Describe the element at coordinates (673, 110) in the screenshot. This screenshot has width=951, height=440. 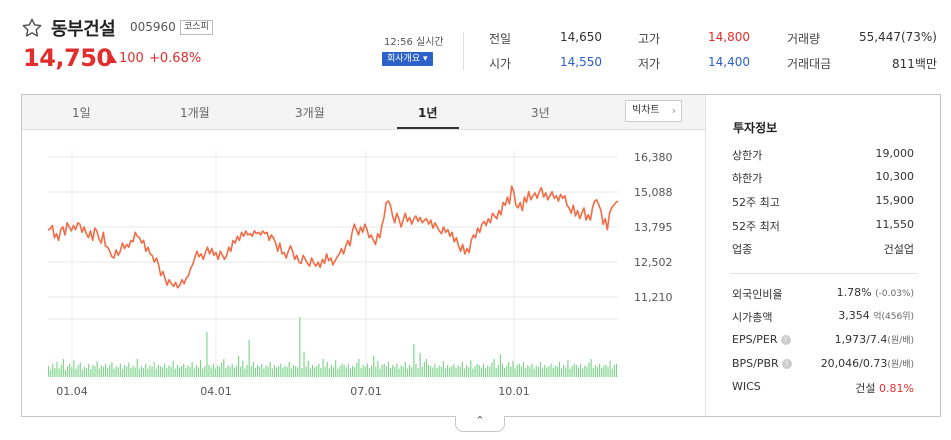
I see `chevron-right-icon: ›` at that location.